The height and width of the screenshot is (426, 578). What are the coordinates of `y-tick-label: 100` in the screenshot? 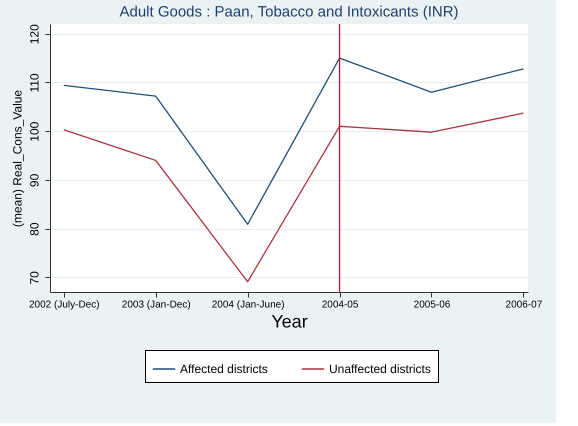 It's located at (35, 131).